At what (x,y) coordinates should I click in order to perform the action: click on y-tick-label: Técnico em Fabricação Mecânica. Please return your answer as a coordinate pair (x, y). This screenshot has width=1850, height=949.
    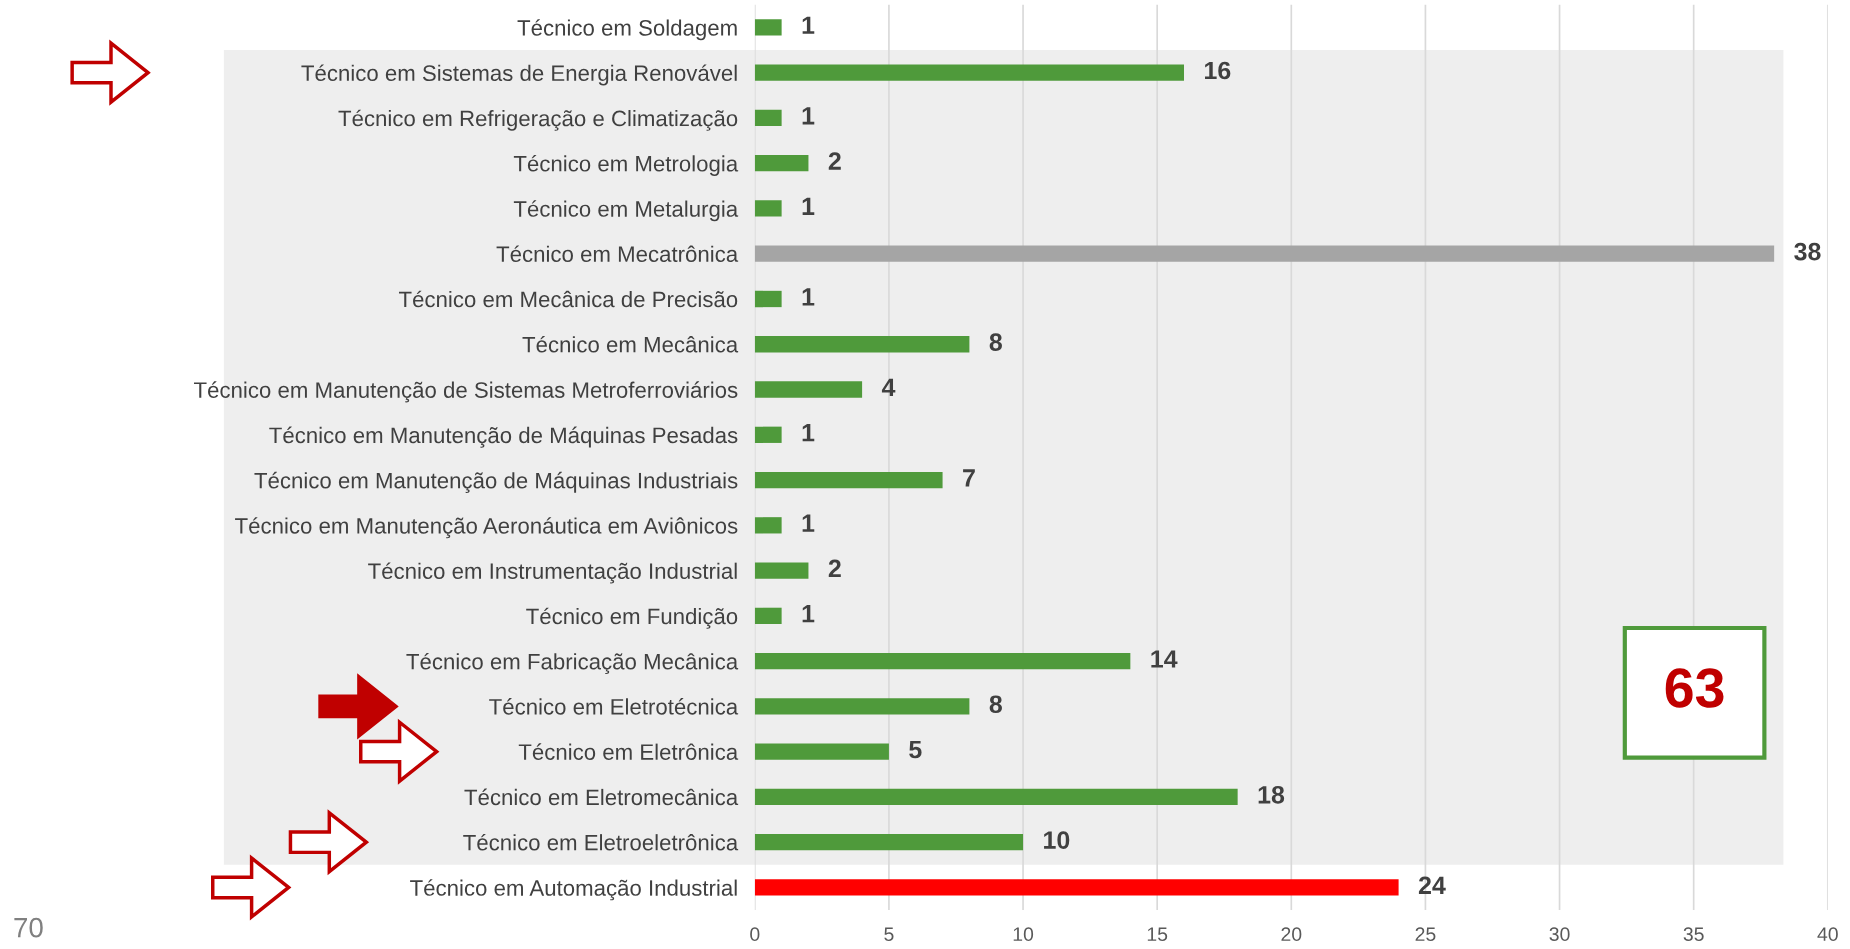
    Looking at the image, I should click on (572, 663).